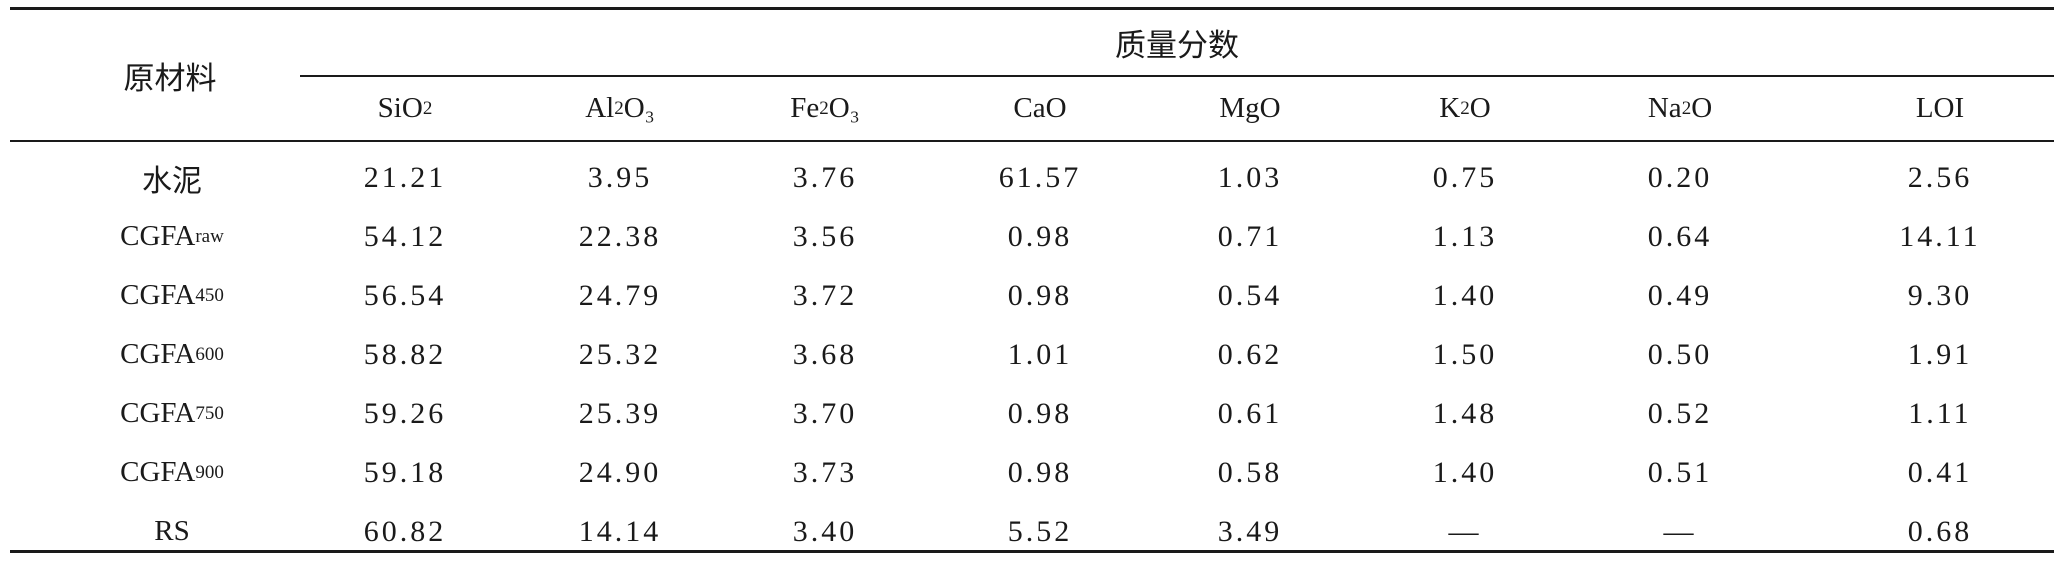  I want to click on table-cell: 60.82, so click(405, 531).